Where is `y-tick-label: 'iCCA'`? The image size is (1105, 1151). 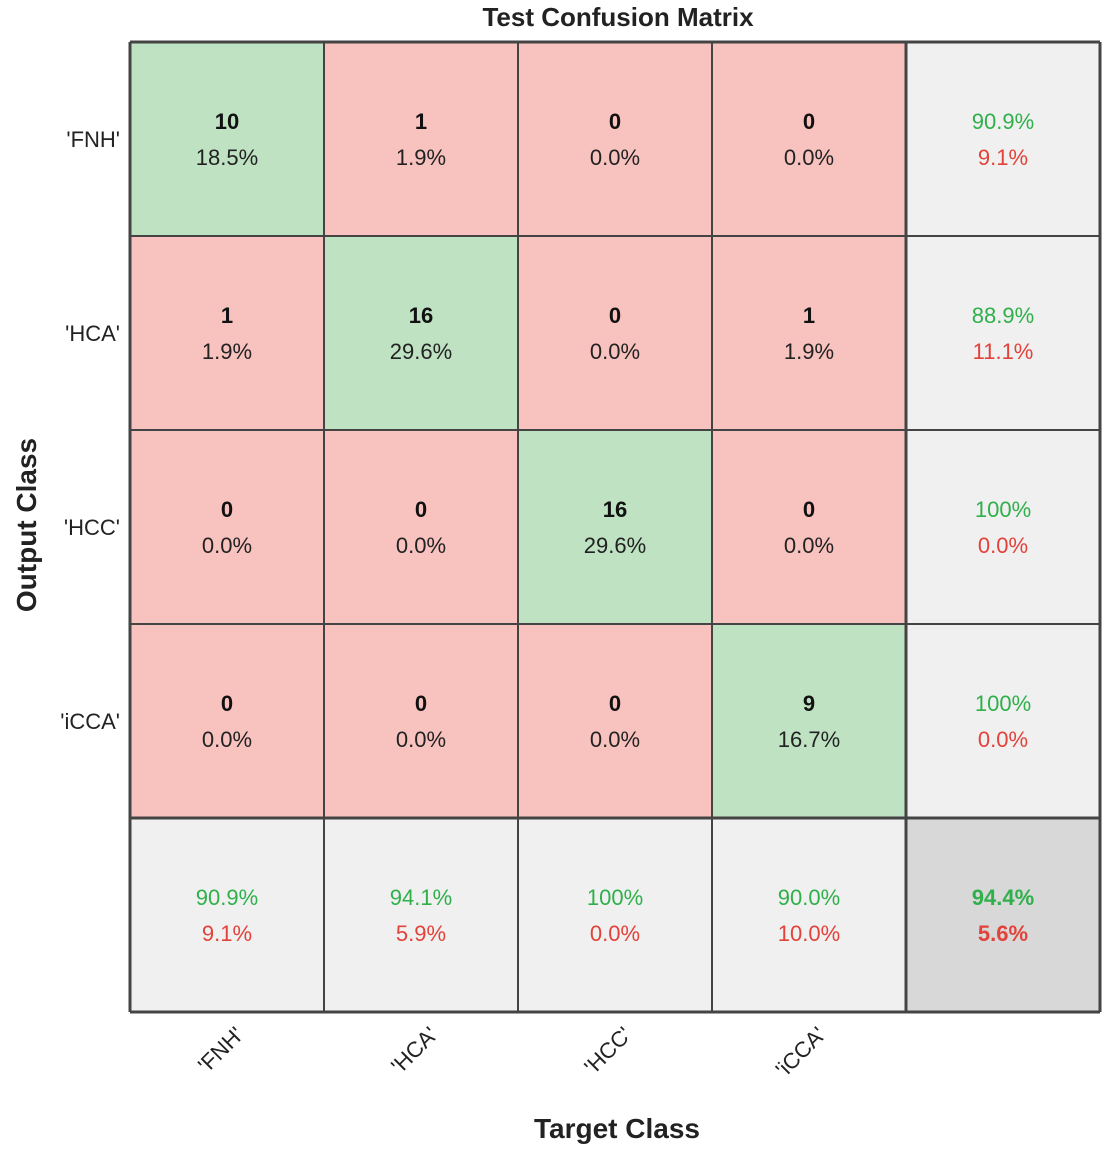 y-tick-label: 'iCCA' is located at coordinates (90, 721).